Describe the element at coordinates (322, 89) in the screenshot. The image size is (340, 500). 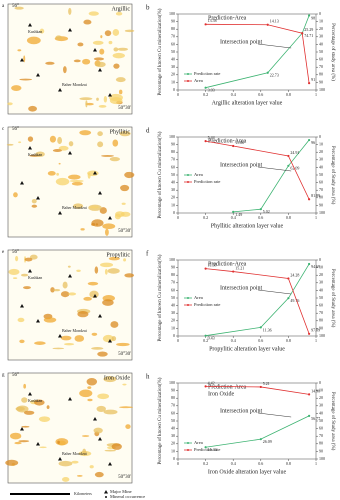
I see `y2-tick-label: 100` at that location.